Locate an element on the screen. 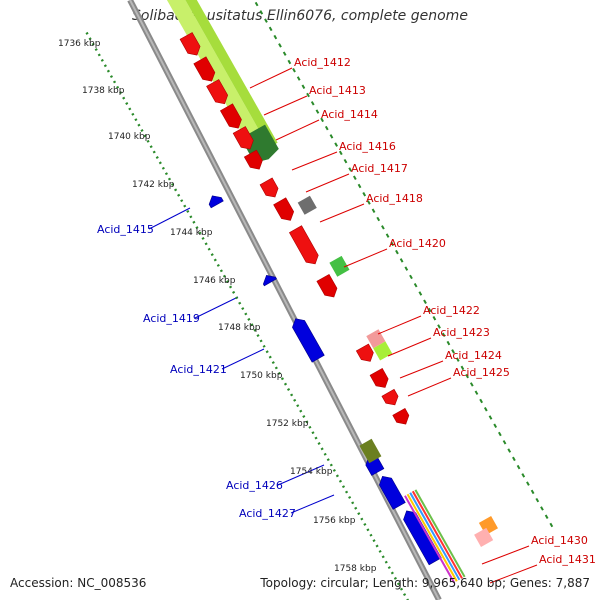  accession-text: Accession: NC_008536 is located at coordinates (78, 583).